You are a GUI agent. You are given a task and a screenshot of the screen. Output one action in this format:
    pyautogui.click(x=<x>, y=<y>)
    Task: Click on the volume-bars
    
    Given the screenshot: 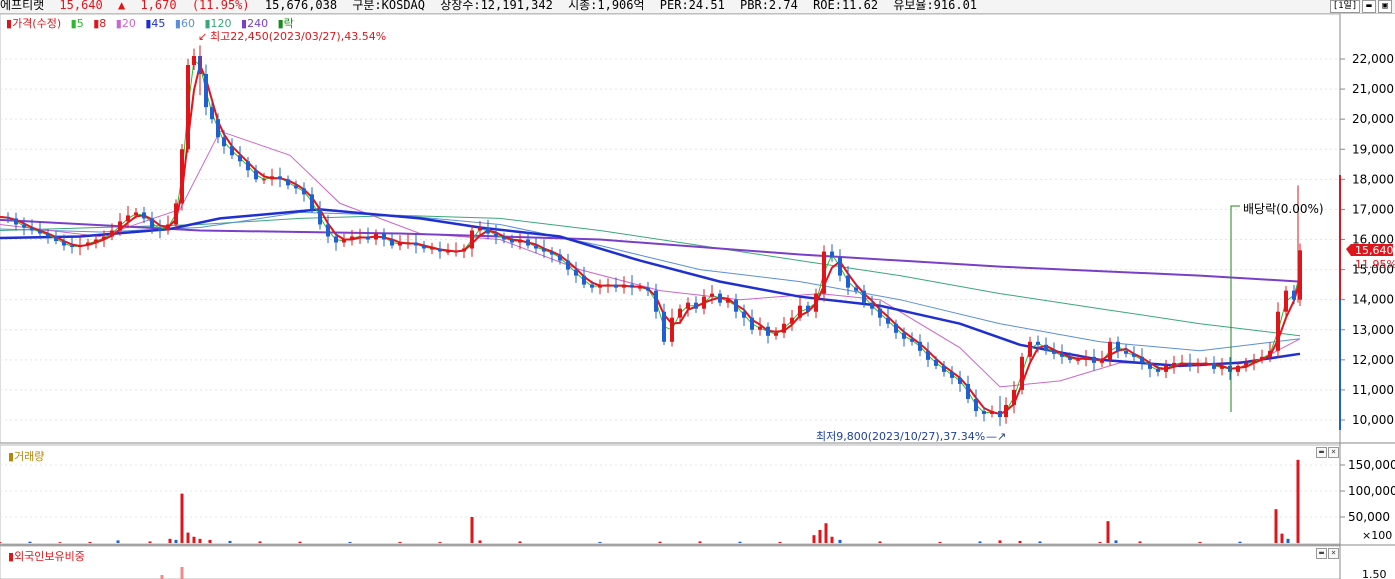 What is the action you would take?
    pyautogui.click(x=650, y=501)
    